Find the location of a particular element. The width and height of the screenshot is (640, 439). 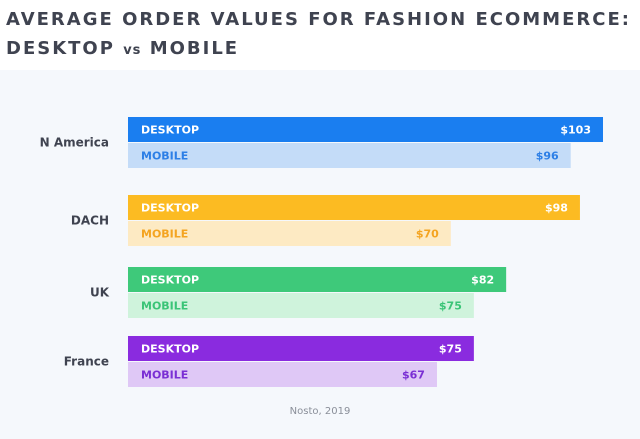

category-label-dach: DACH is located at coordinates (90, 221).